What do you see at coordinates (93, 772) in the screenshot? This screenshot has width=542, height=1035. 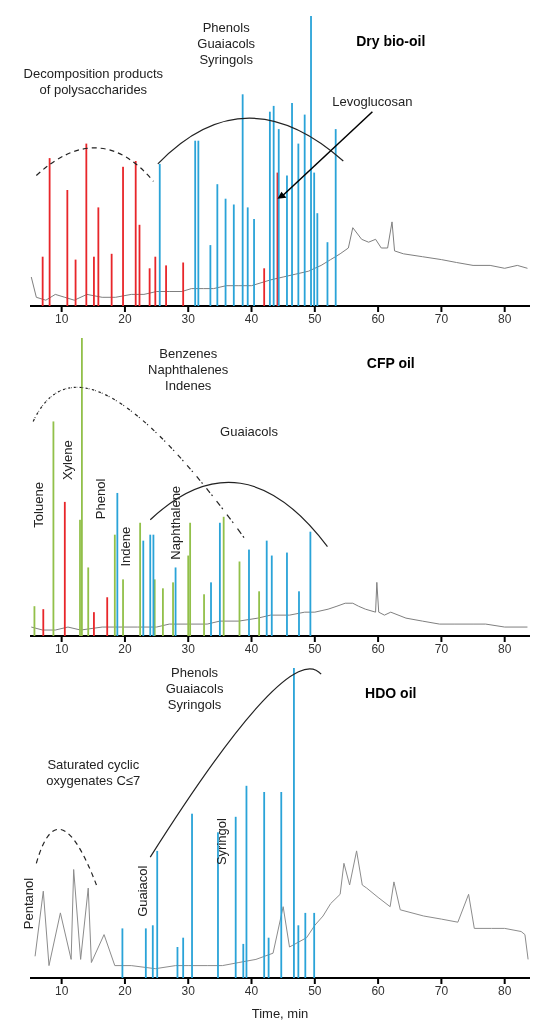 I see `annotation: Saturated cyclic oxygenates C≤7` at bounding box center [93, 772].